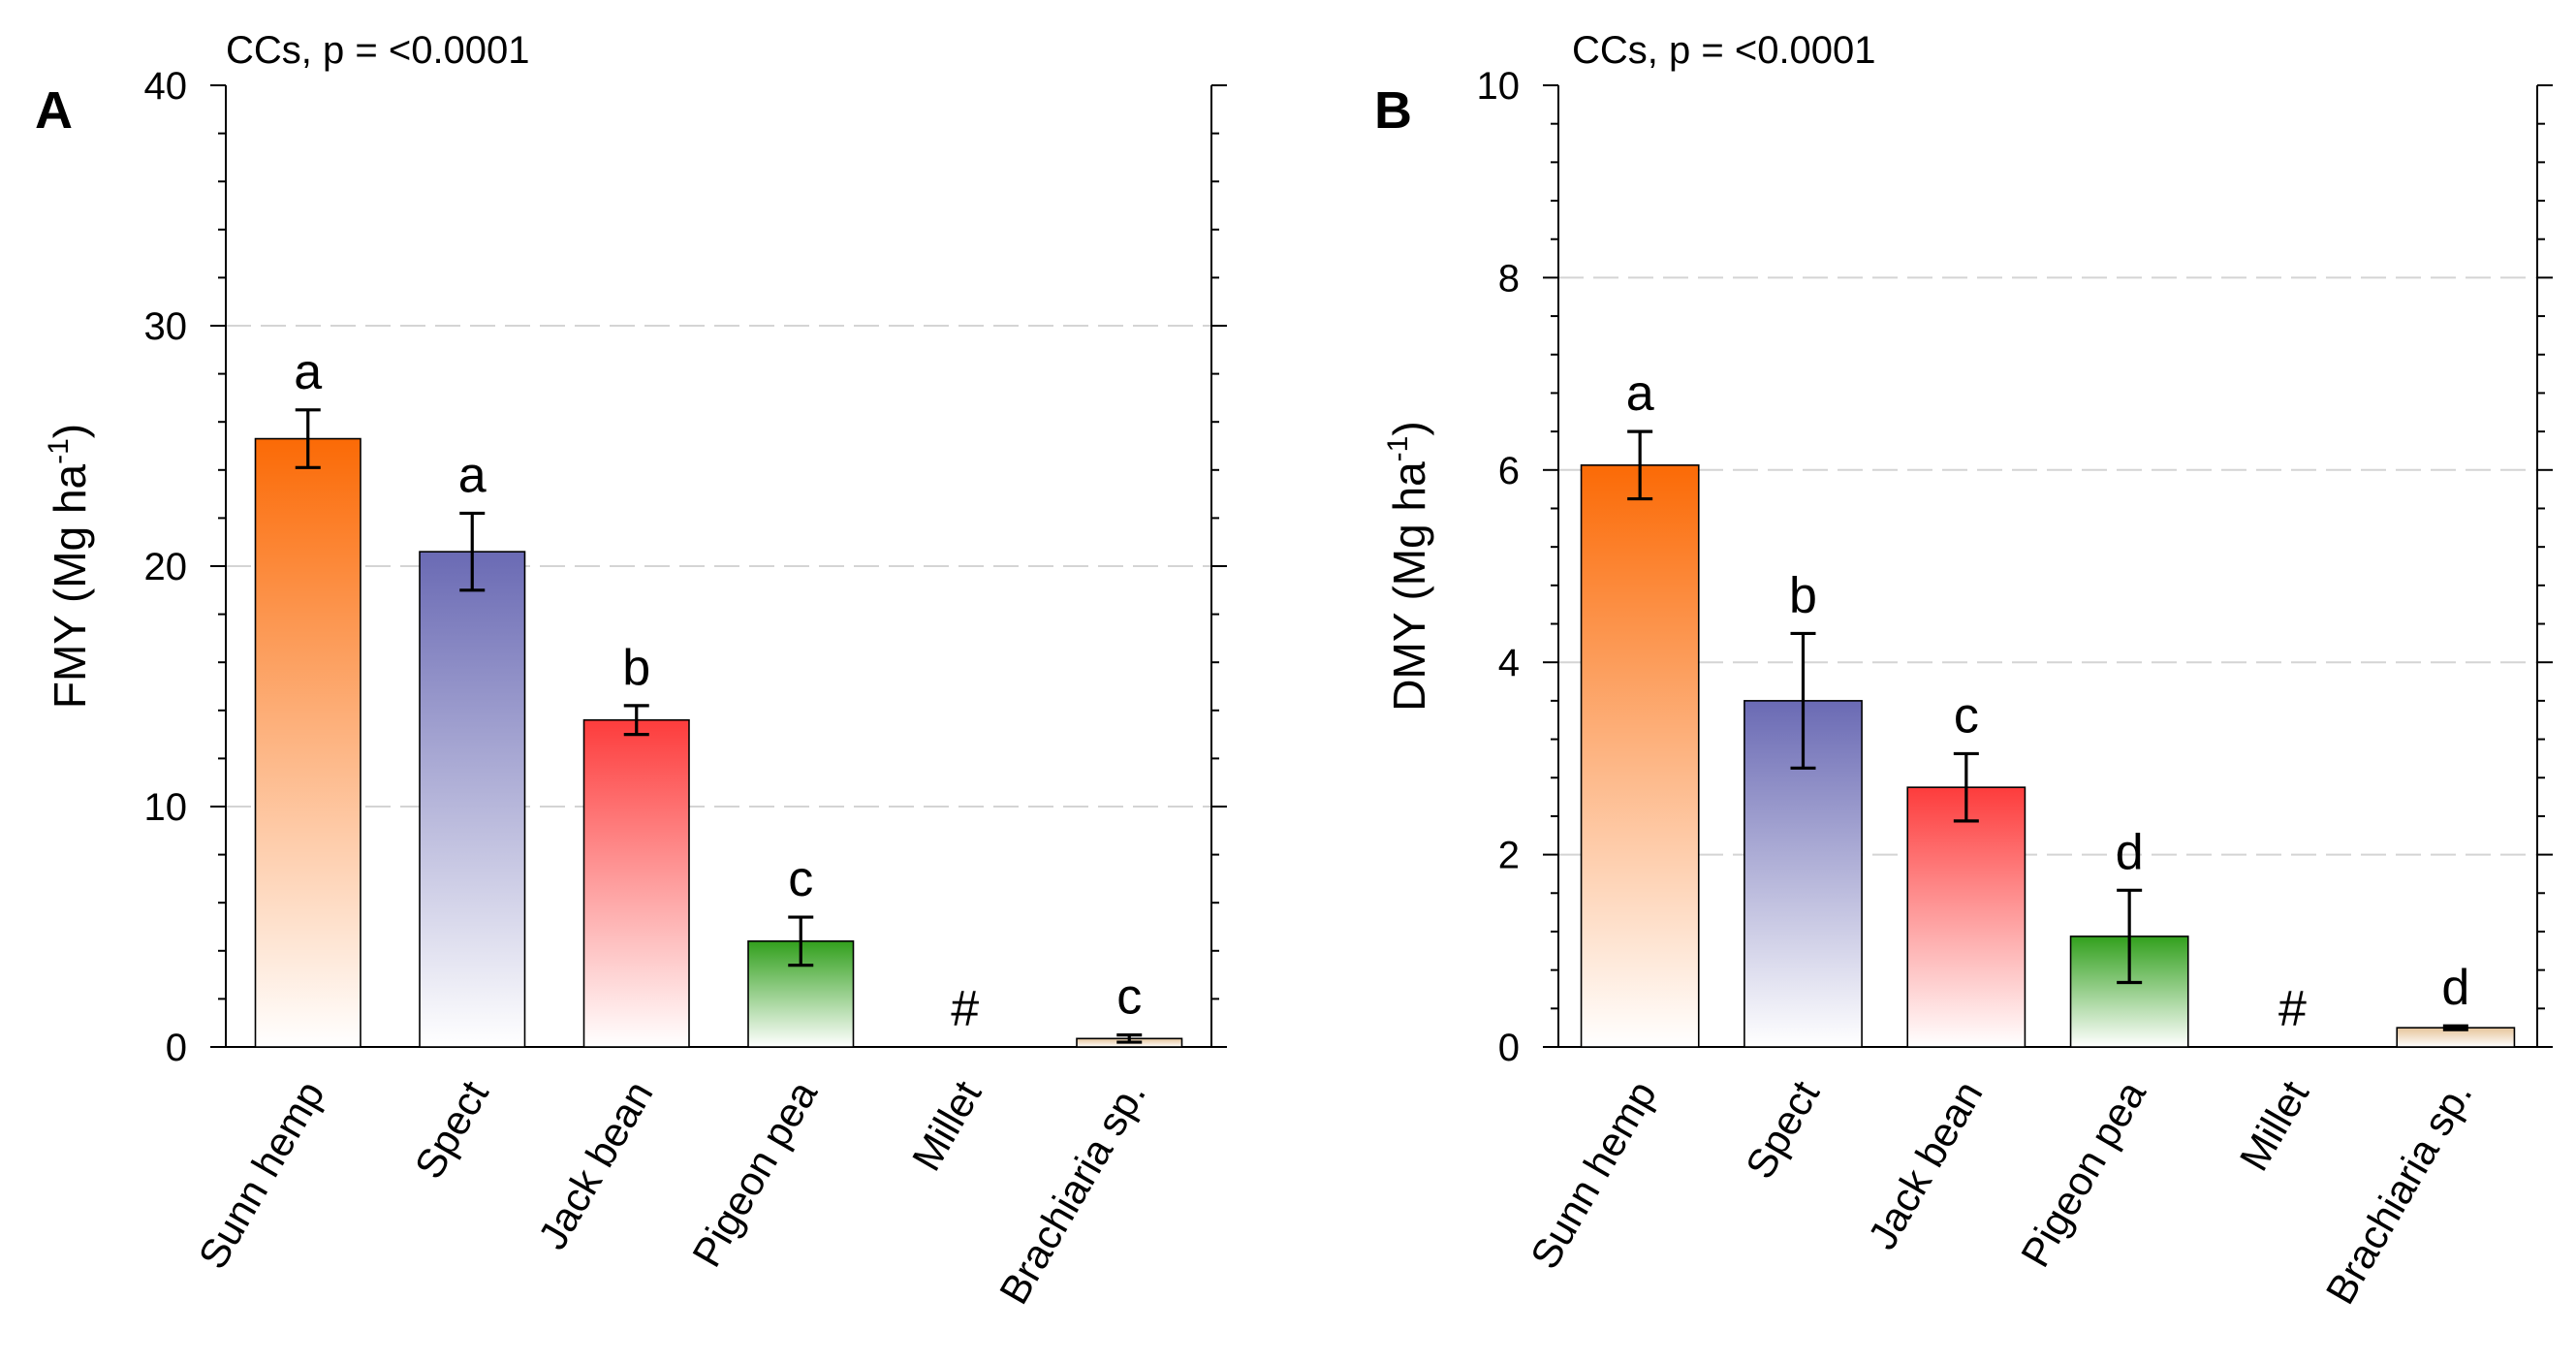  I want to click on y-tick-label: 6, so click(1509, 471).